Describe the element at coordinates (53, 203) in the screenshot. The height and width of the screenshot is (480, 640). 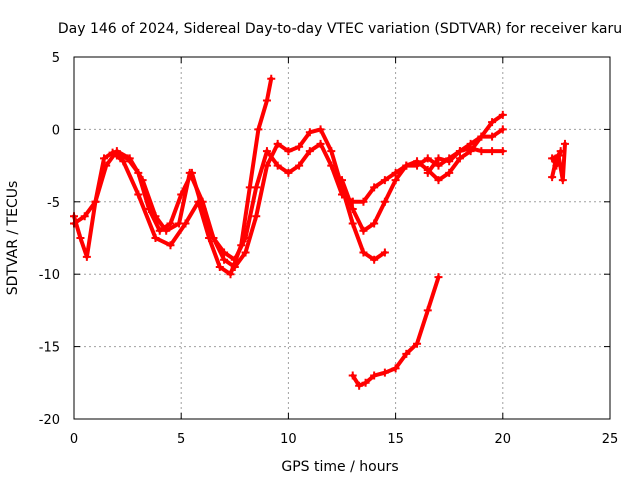
I see `y-tick-label: -5` at that location.